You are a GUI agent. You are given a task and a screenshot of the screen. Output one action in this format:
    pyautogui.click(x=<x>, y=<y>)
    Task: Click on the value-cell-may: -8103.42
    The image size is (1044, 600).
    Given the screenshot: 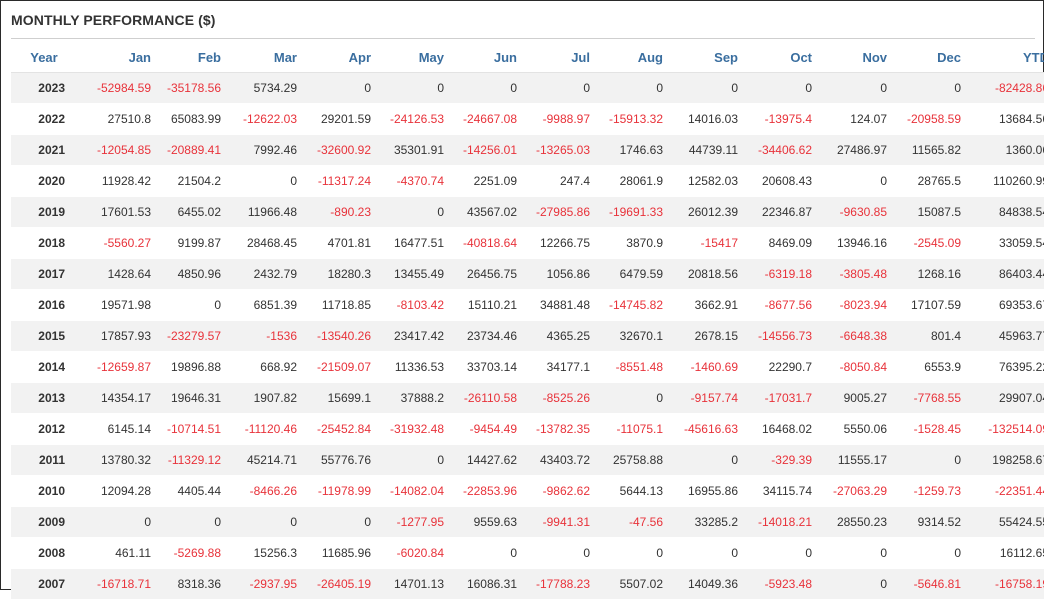 What is the action you would take?
    pyautogui.click(x=413, y=305)
    